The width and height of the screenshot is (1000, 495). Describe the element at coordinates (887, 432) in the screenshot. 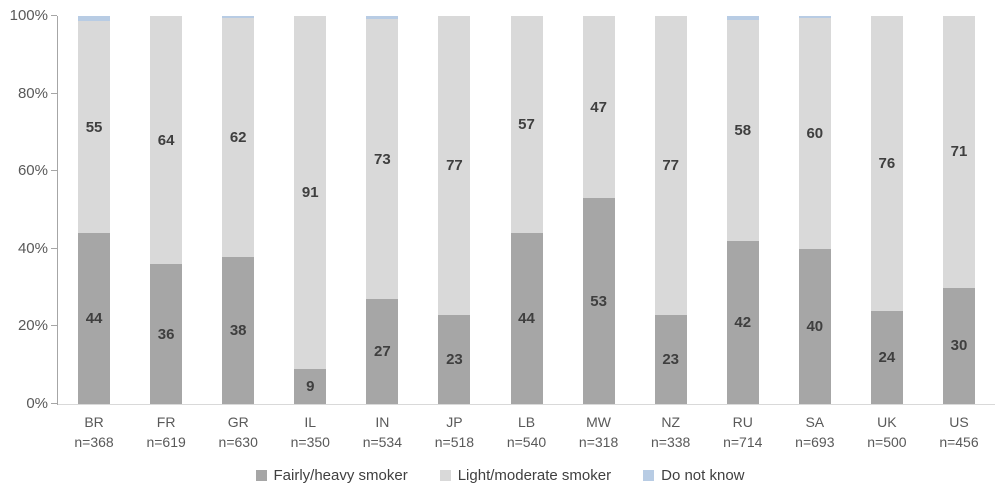

I see `x-axis-label-uk: UK n=500` at that location.